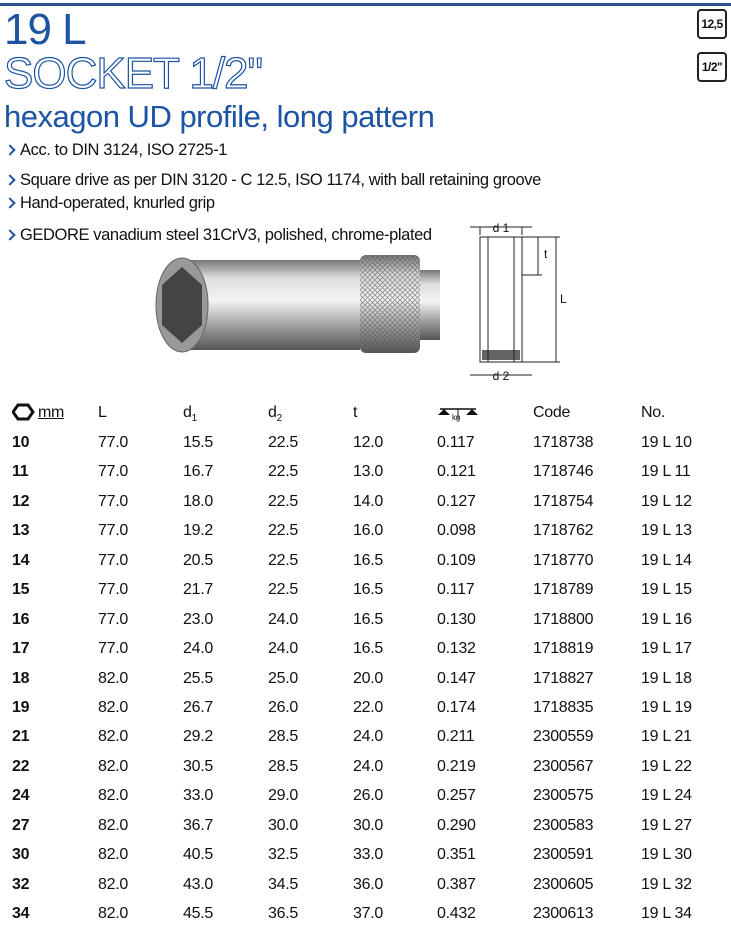 The height and width of the screenshot is (928, 731). What do you see at coordinates (546, 254) in the screenshot?
I see `dim-label: t` at bounding box center [546, 254].